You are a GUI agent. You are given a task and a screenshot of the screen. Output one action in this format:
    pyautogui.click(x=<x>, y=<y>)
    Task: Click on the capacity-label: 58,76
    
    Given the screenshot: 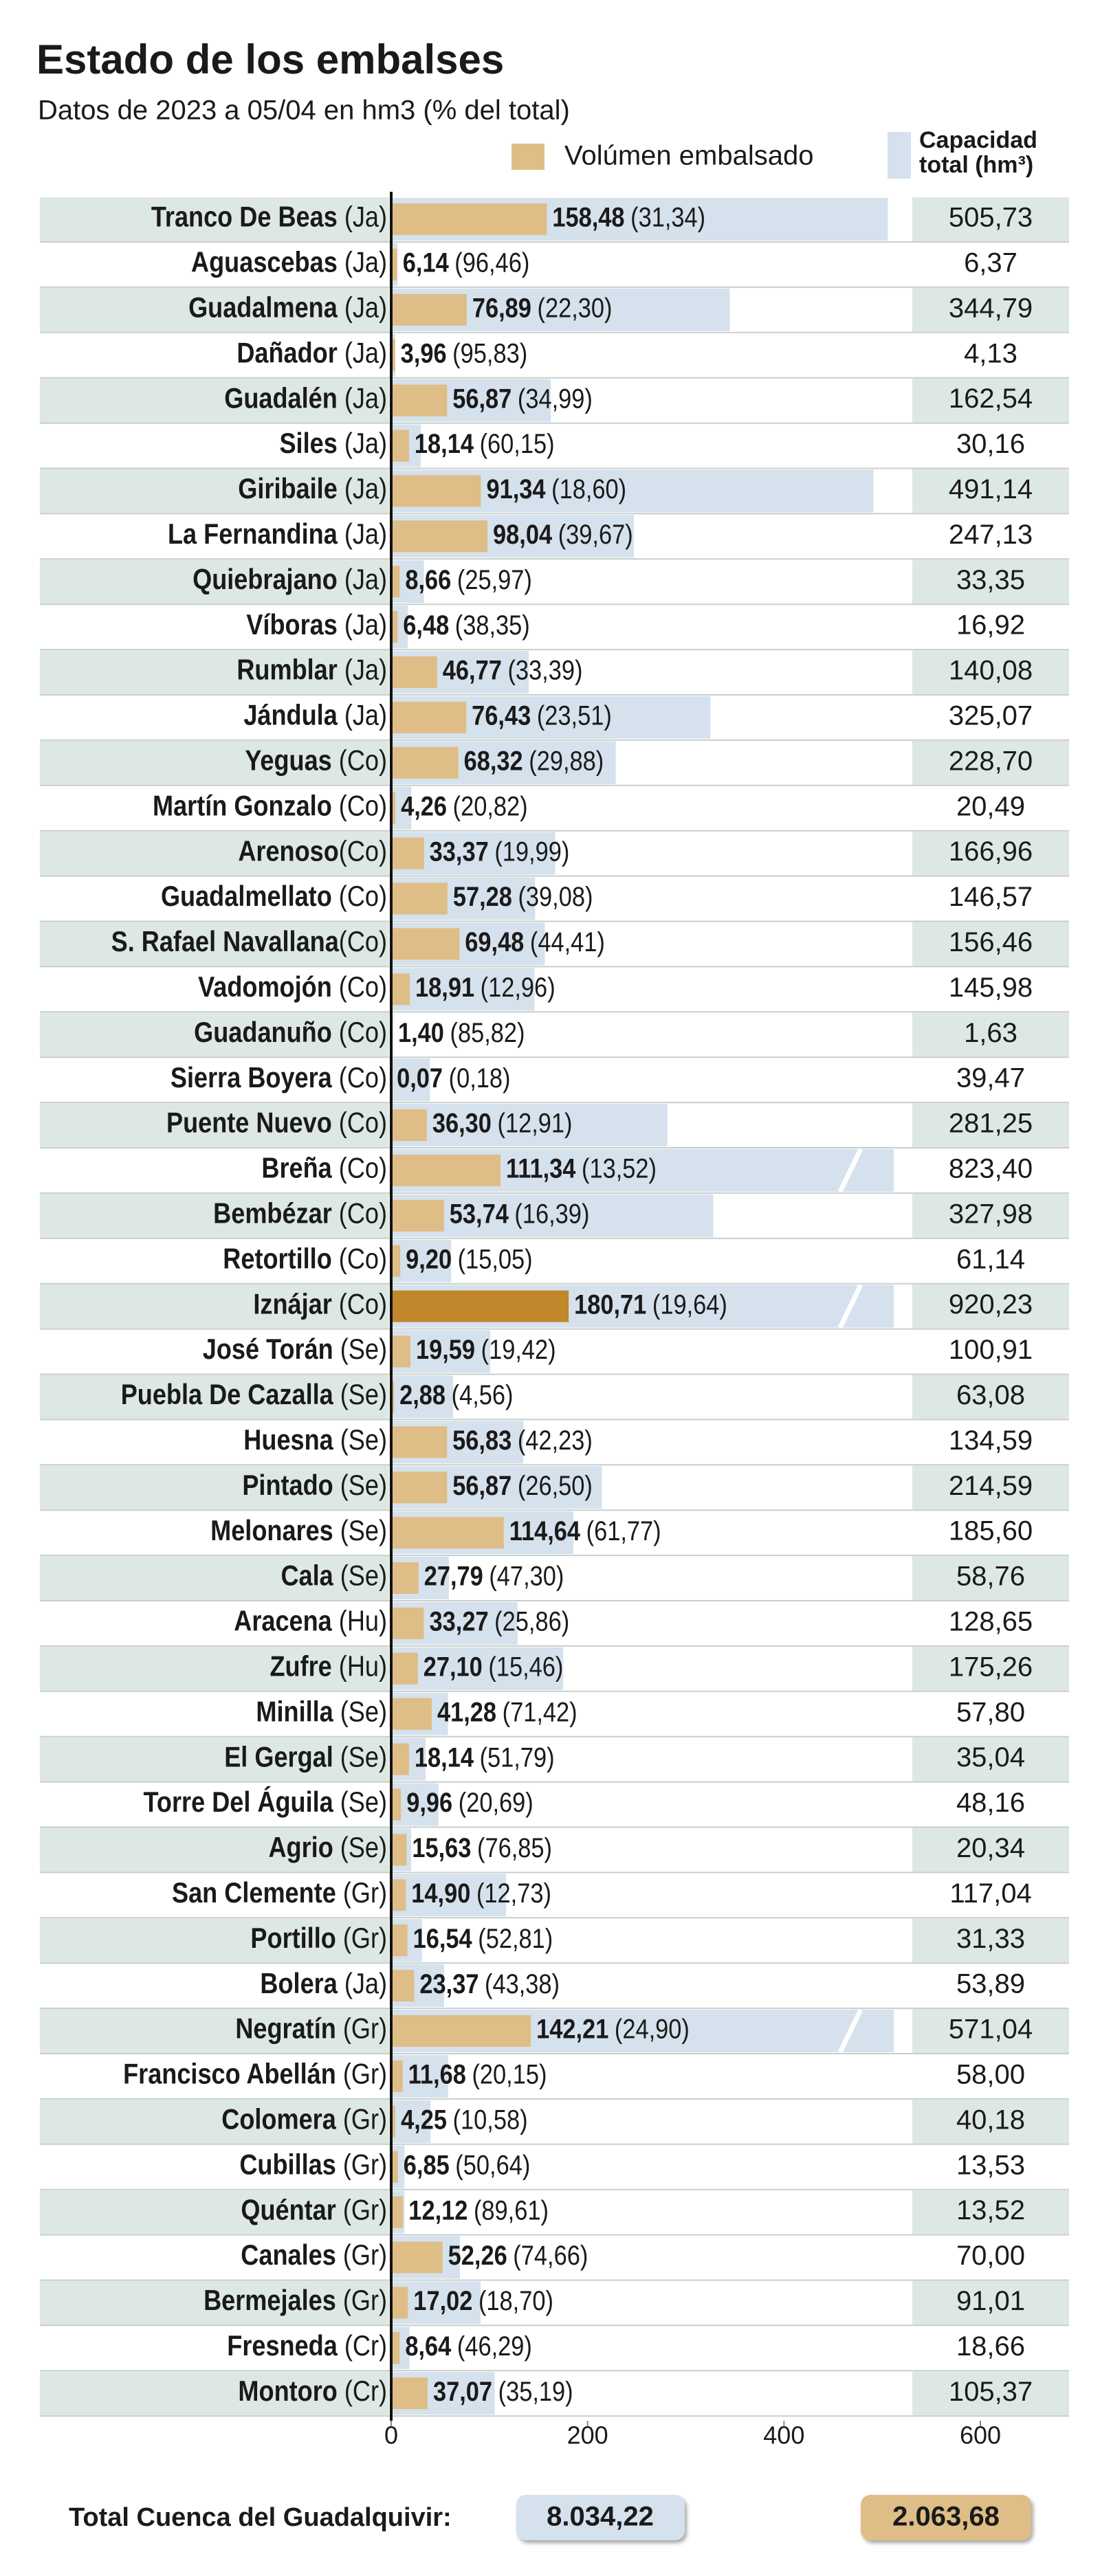 What is the action you would take?
    pyautogui.click(x=990, y=1577)
    